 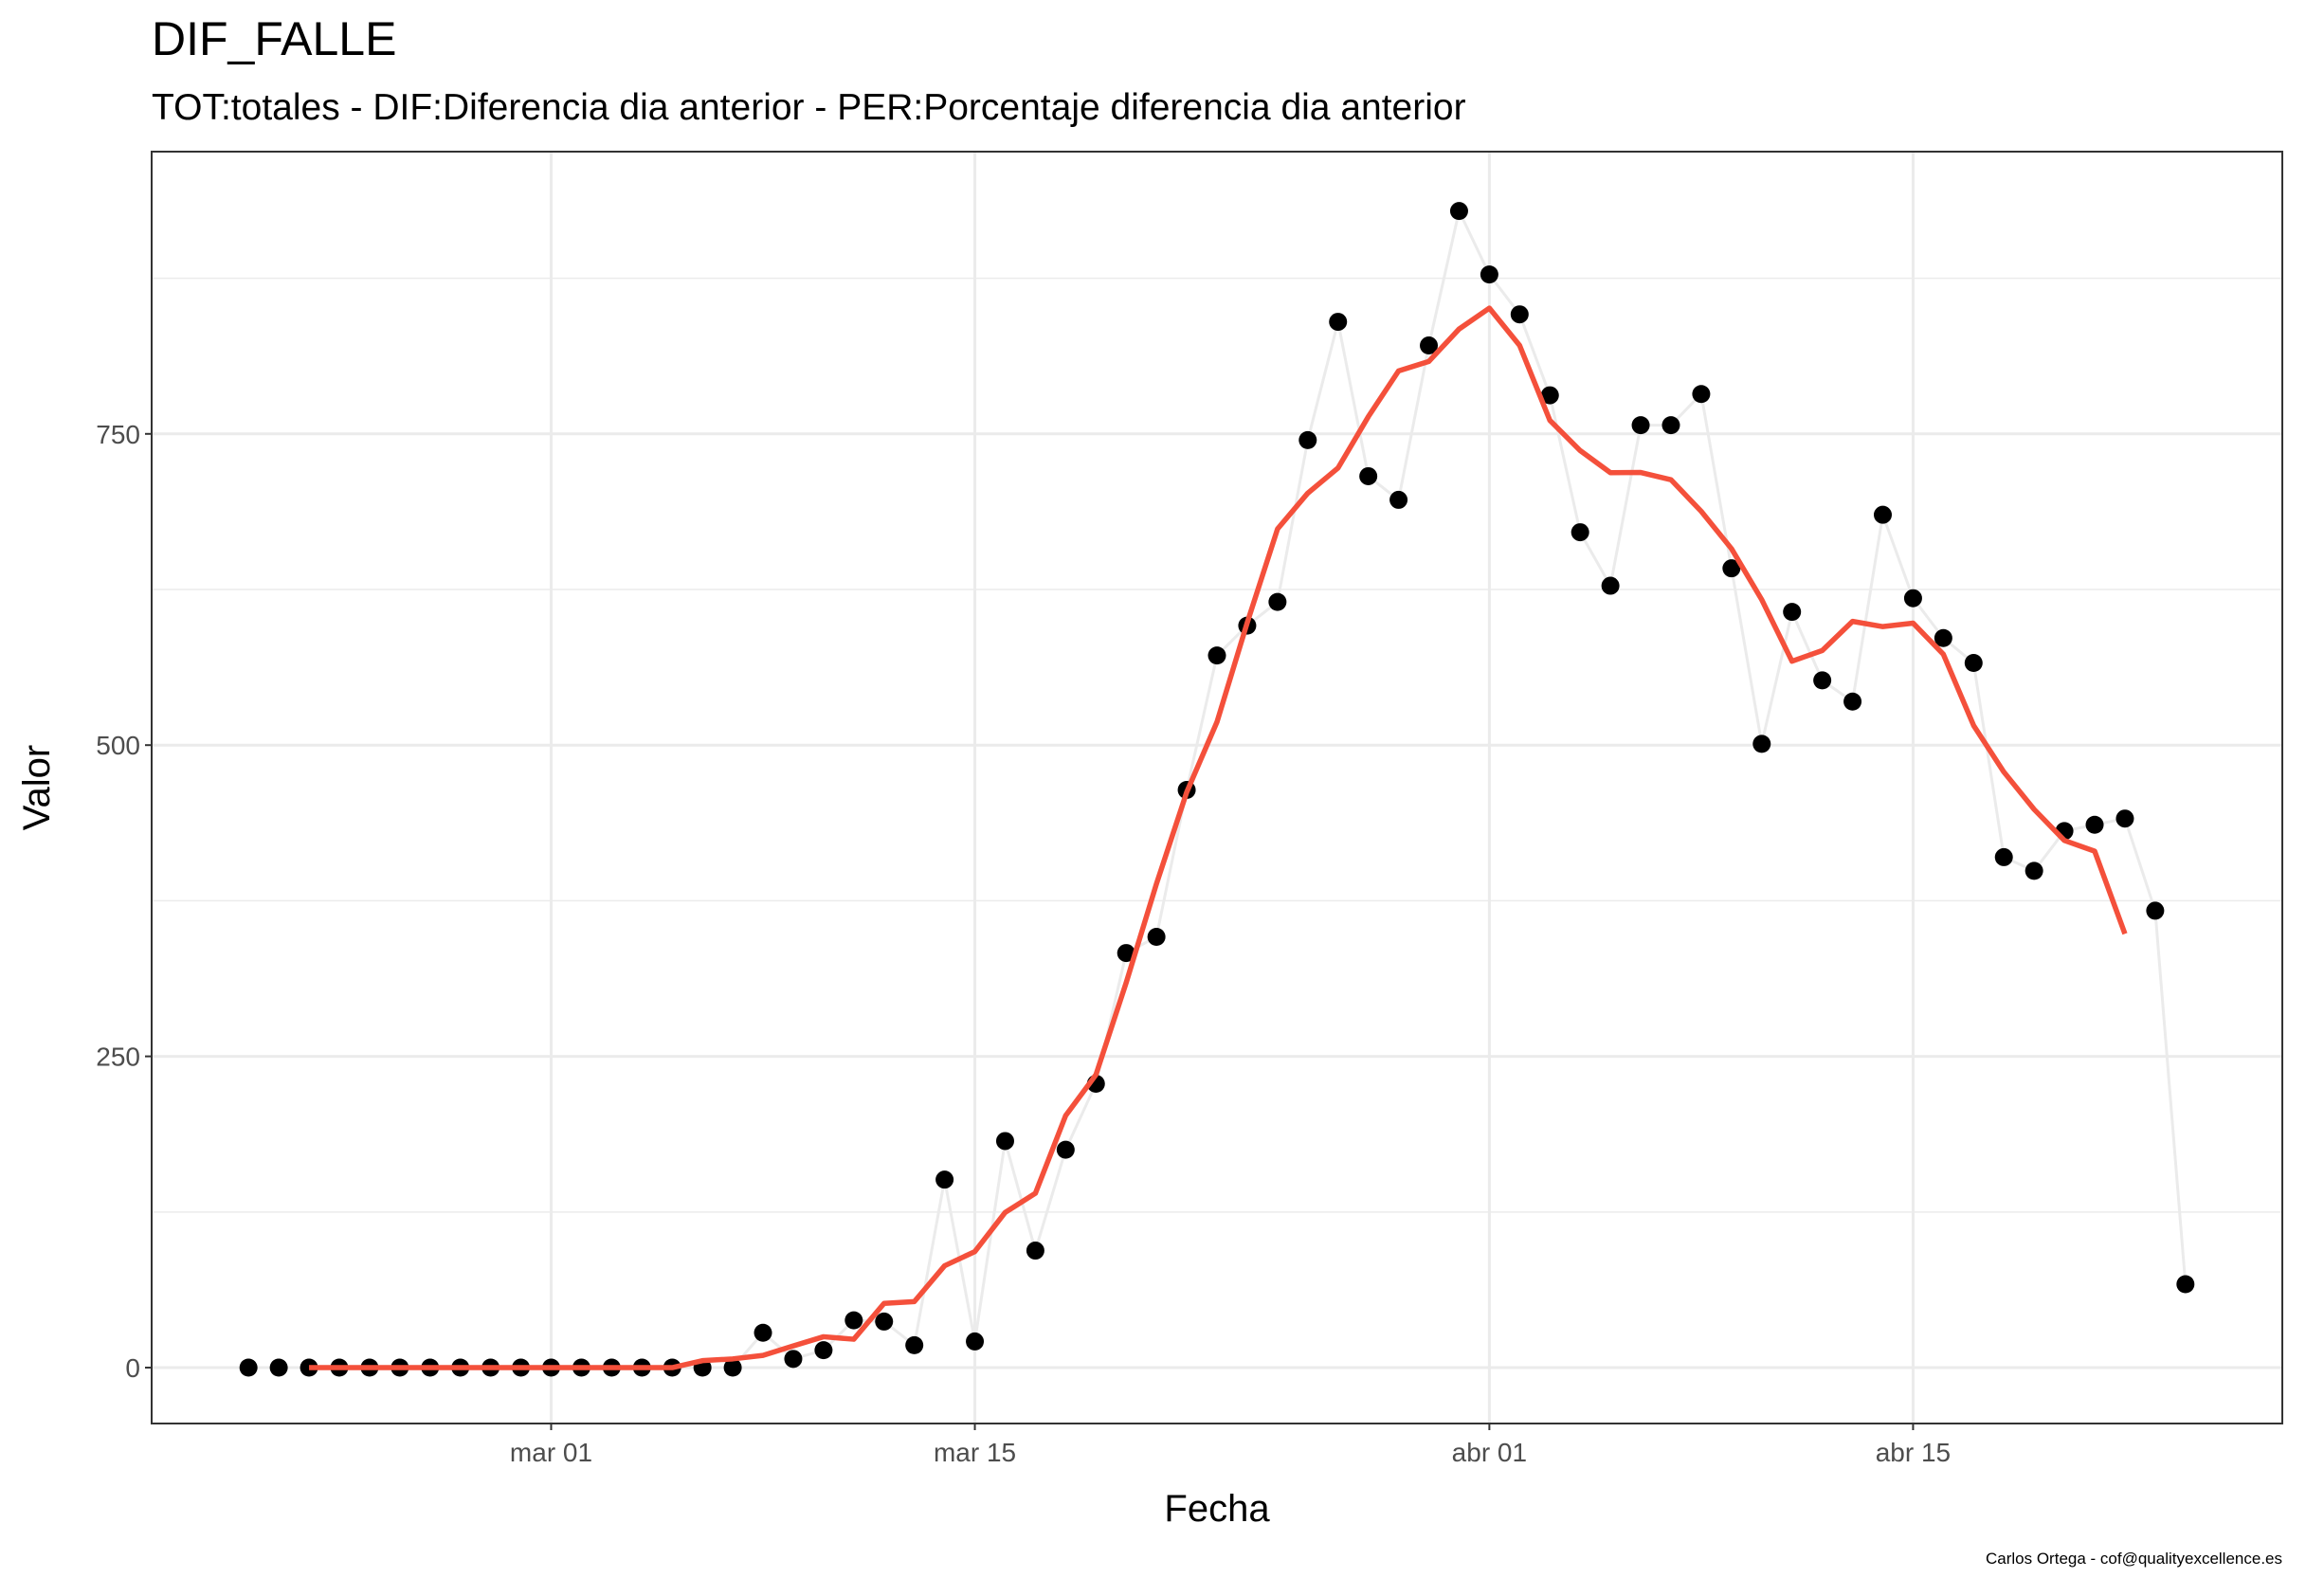 I want to click on chart-title: DIF_FALLE, so click(x=274, y=39).